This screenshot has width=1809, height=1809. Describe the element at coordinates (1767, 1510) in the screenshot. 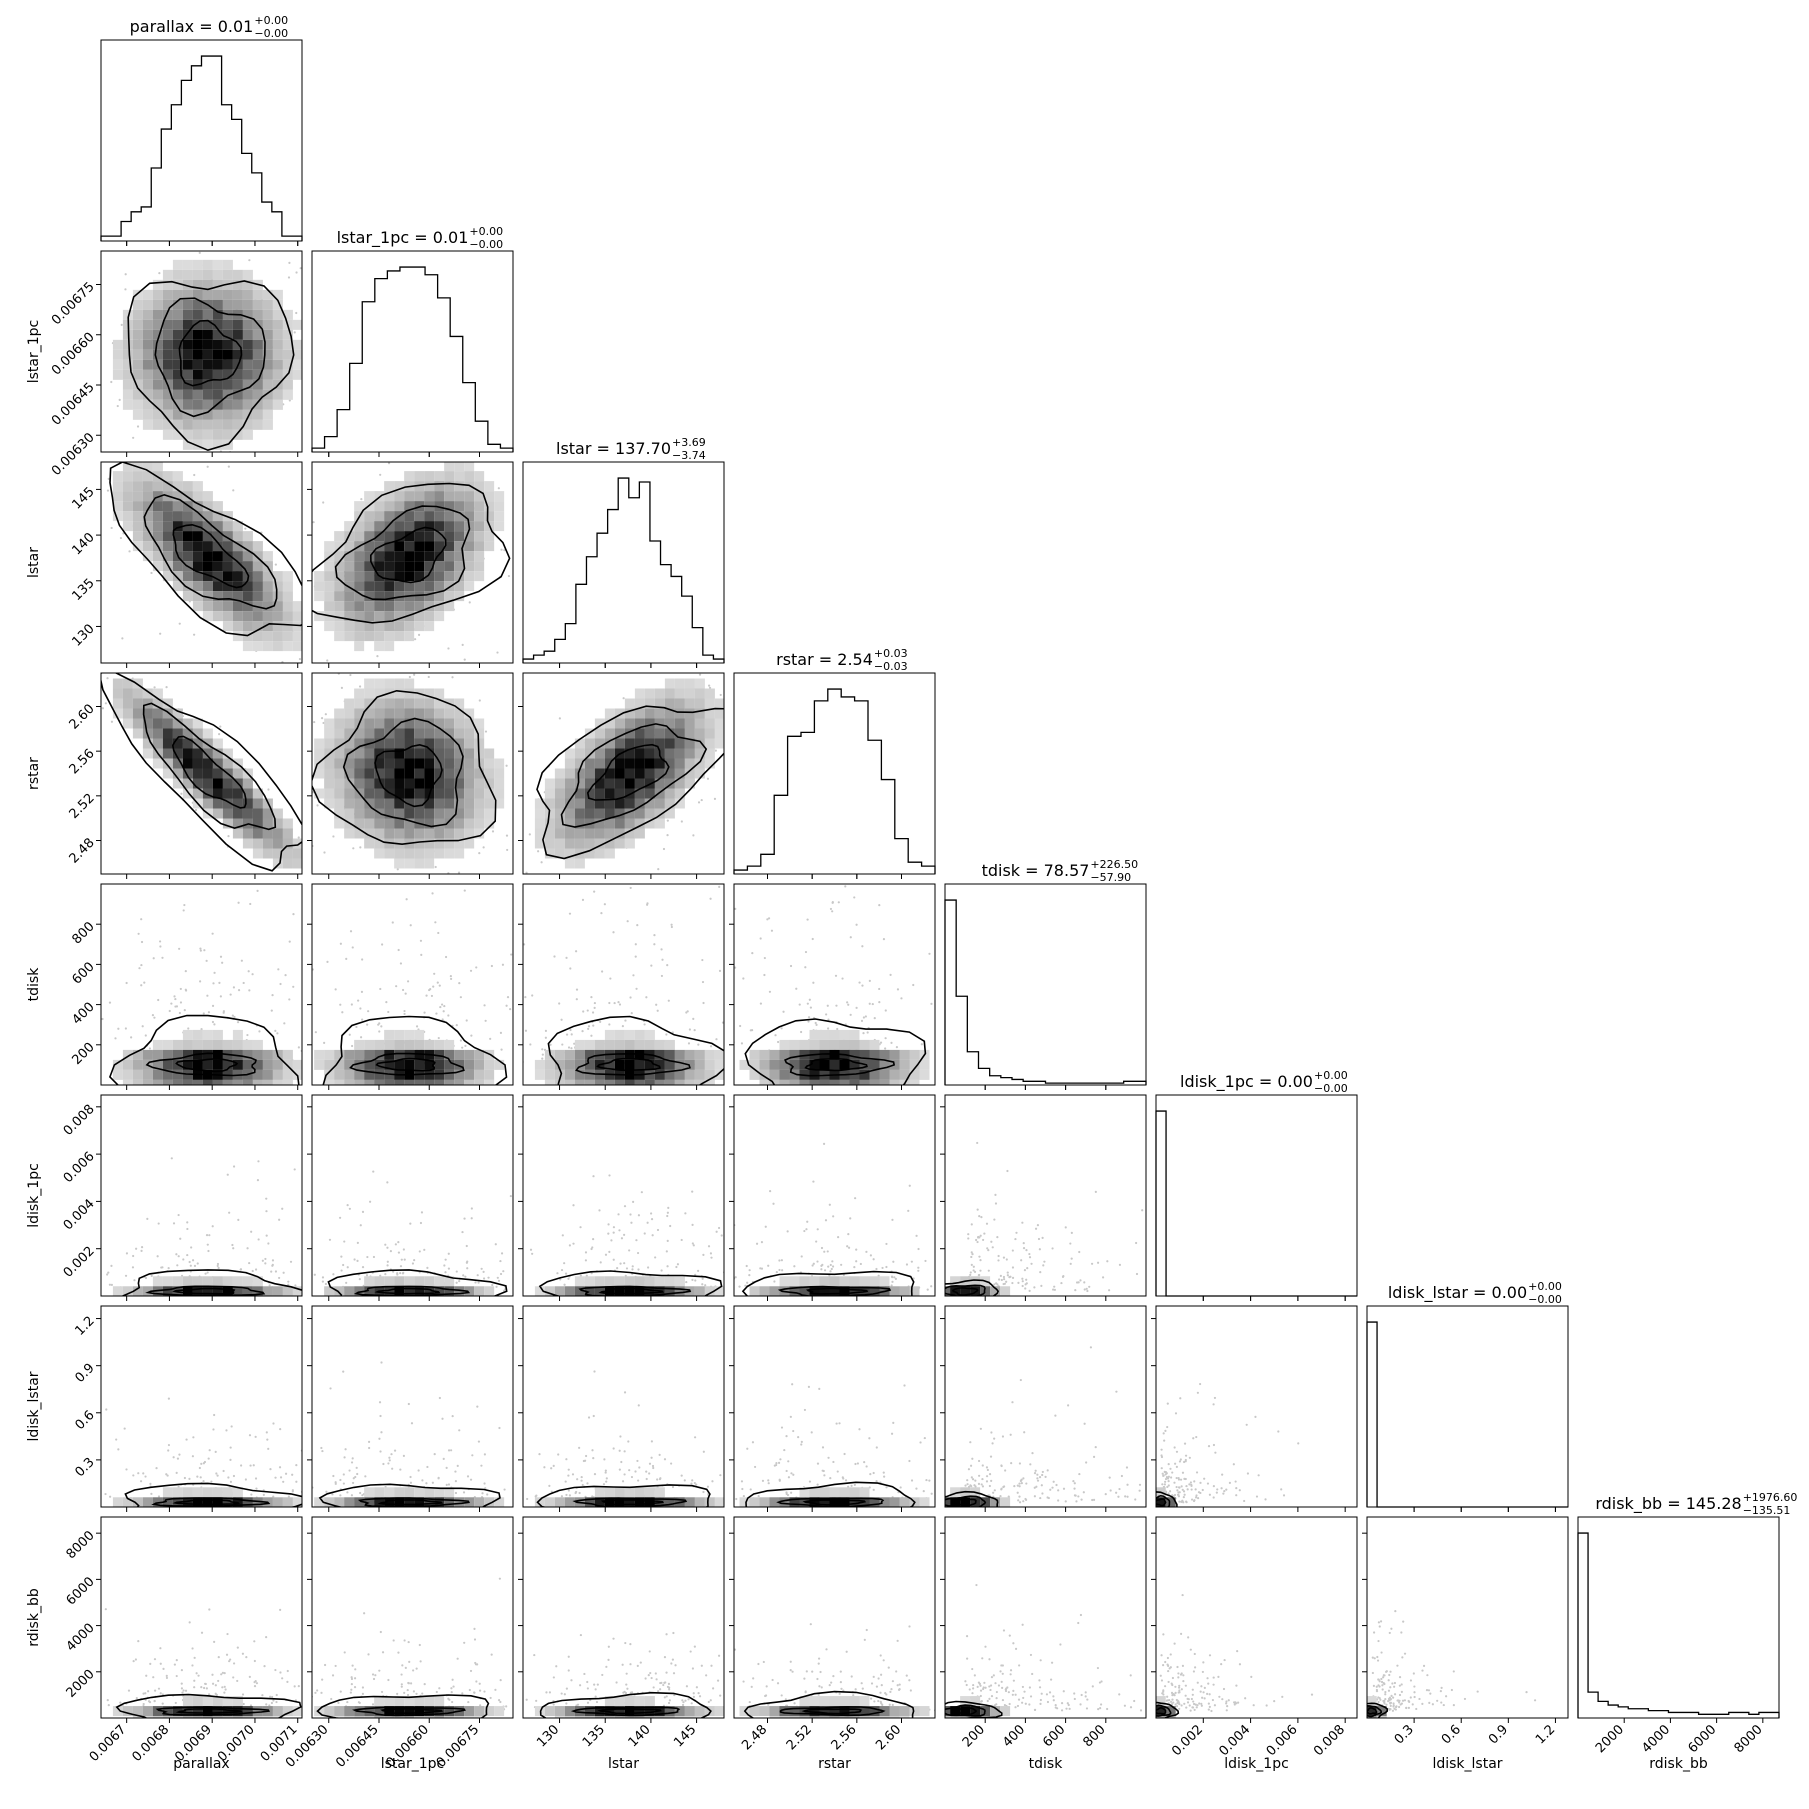

I see `hist-title-minus-rdisk_bb: −135.51` at that location.